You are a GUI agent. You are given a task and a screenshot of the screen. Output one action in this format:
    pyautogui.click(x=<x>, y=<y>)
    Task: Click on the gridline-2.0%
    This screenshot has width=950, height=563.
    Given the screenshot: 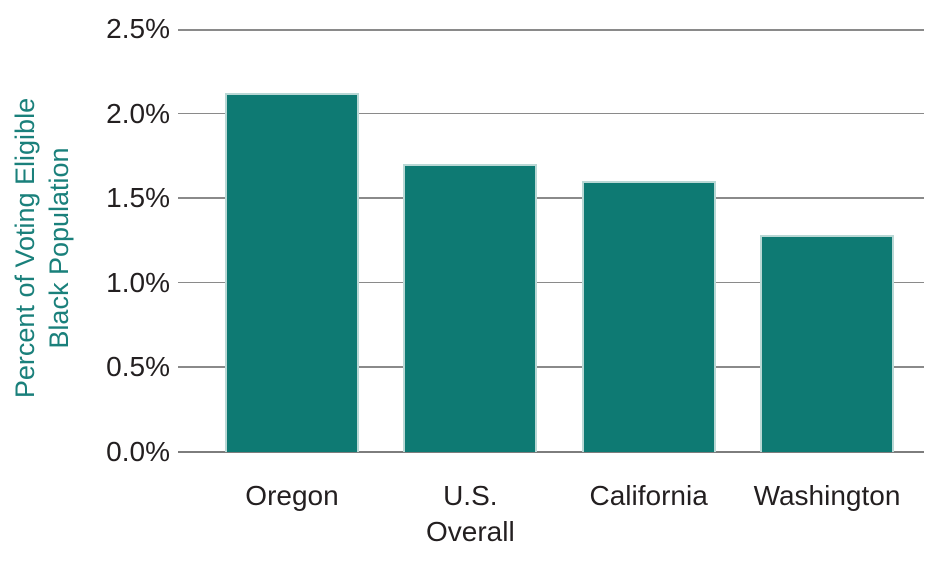 What is the action you would take?
    pyautogui.click(x=551, y=113)
    